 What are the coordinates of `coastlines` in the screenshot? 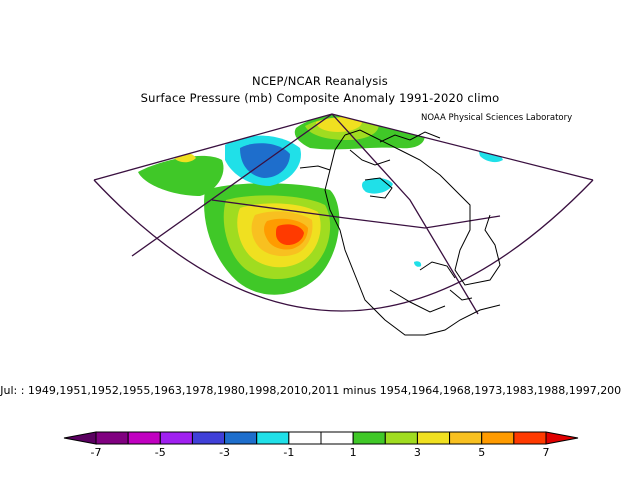 It's located at (400, 232).